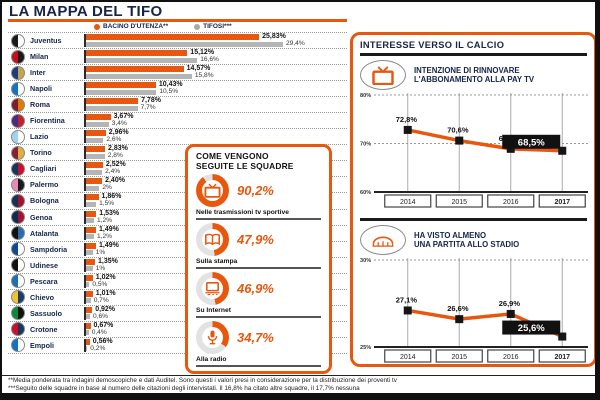 This screenshot has width=600, height=400. Describe the element at coordinates (103, 325) in the screenshot. I see `bacino-value: 0,67%` at that location.